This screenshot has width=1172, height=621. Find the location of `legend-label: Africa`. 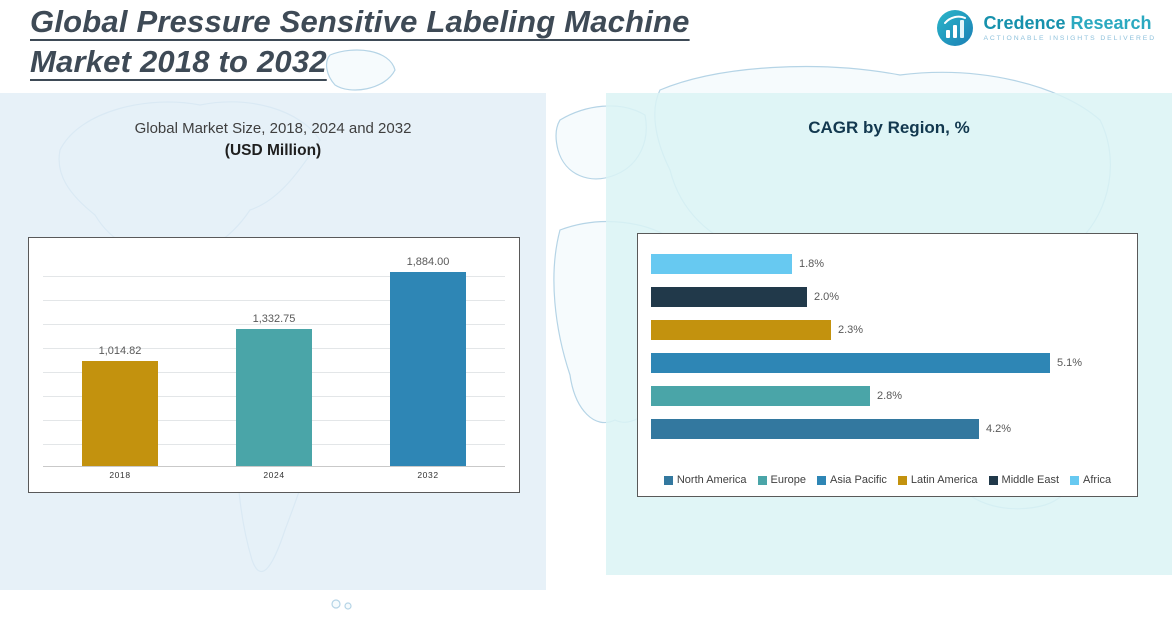

legend-label: Africa is located at coordinates (1097, 480).